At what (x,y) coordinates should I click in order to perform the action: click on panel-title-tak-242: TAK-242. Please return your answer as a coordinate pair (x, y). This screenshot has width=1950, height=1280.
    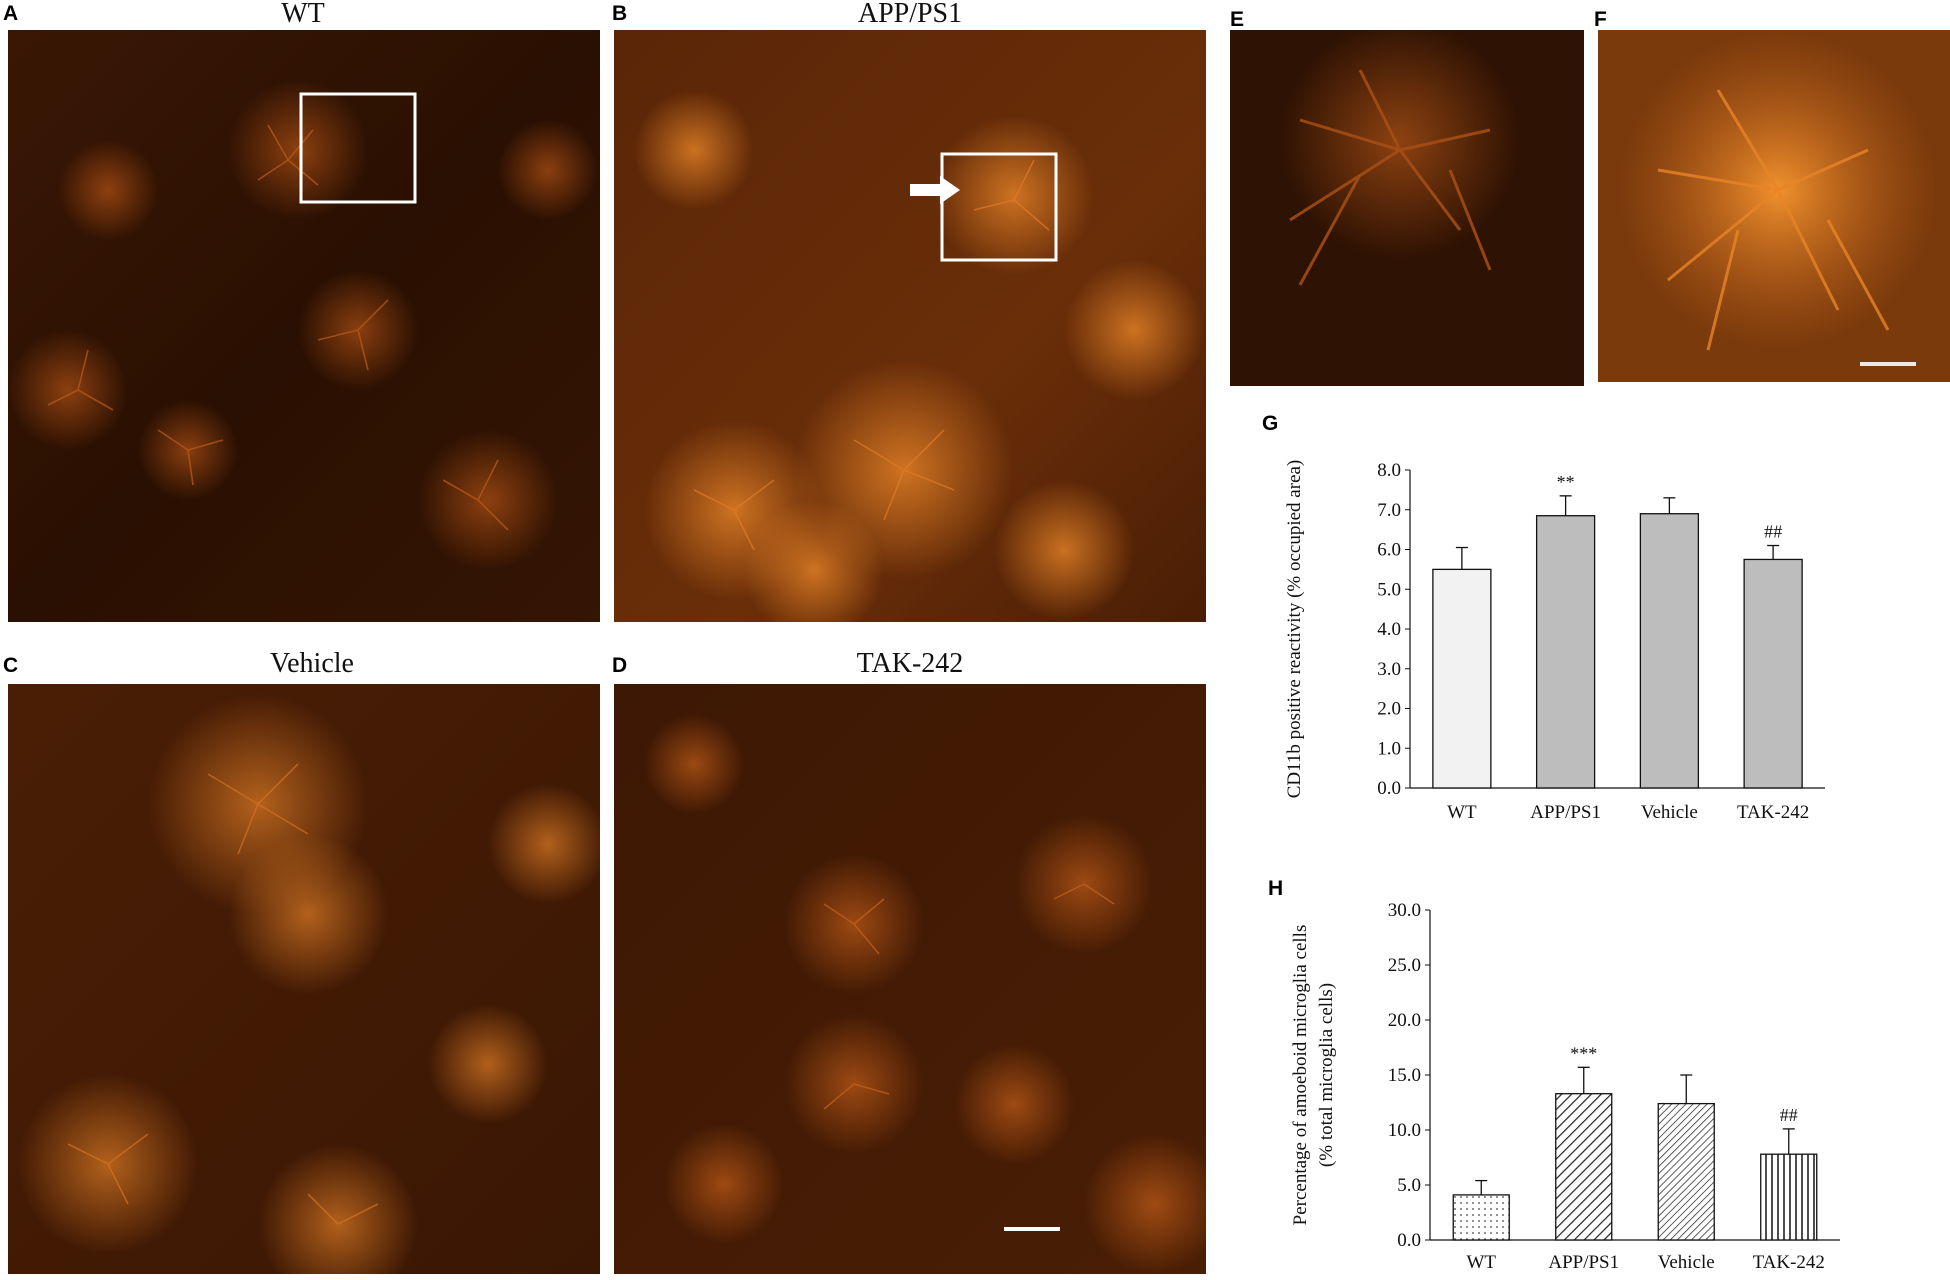
    Looking at the image, I should click on (910, 663).